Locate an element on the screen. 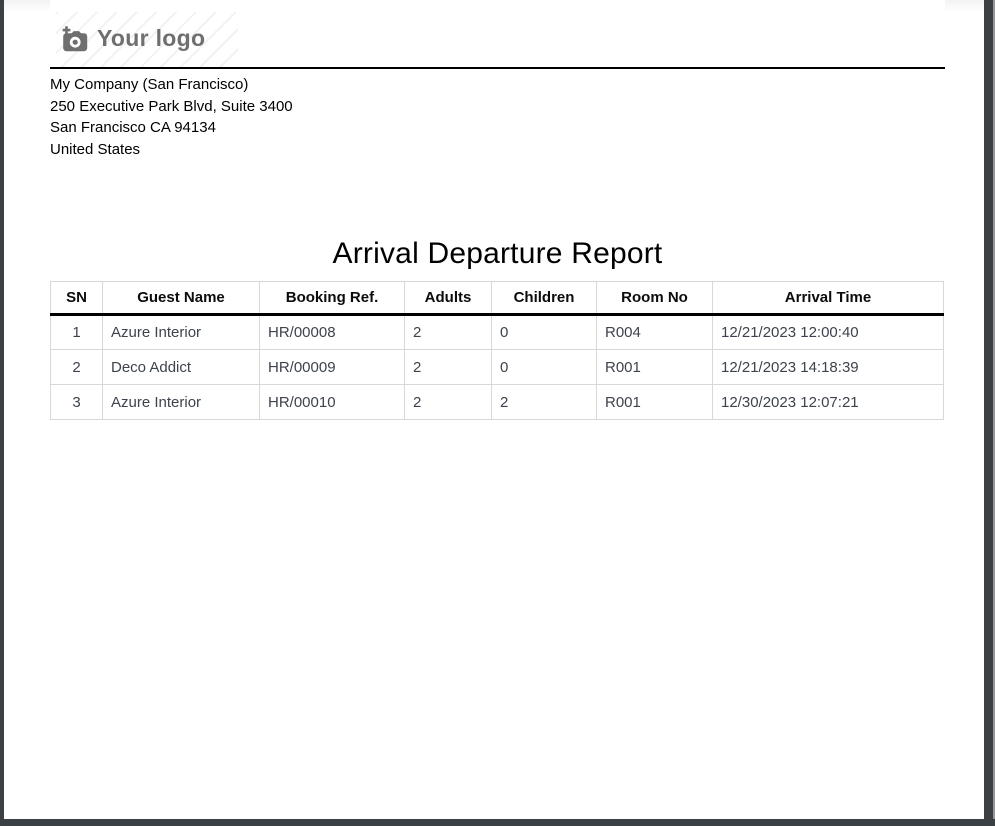 This screenshot has width=995, height=826. column-header: SN is located at coordinates (76, 298).